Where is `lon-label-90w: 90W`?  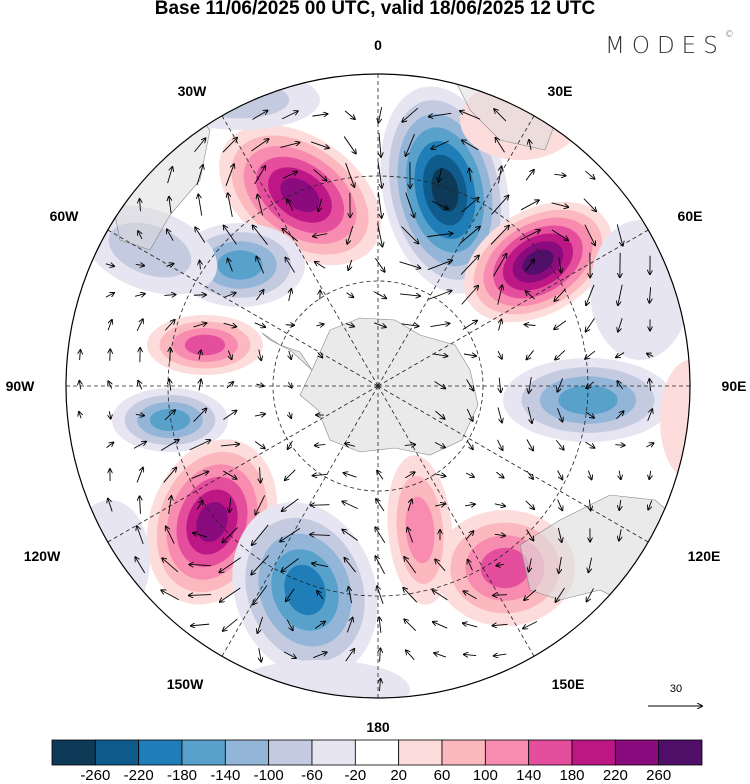 lon-label-90w: 90W is located at coordinates (20, 386).